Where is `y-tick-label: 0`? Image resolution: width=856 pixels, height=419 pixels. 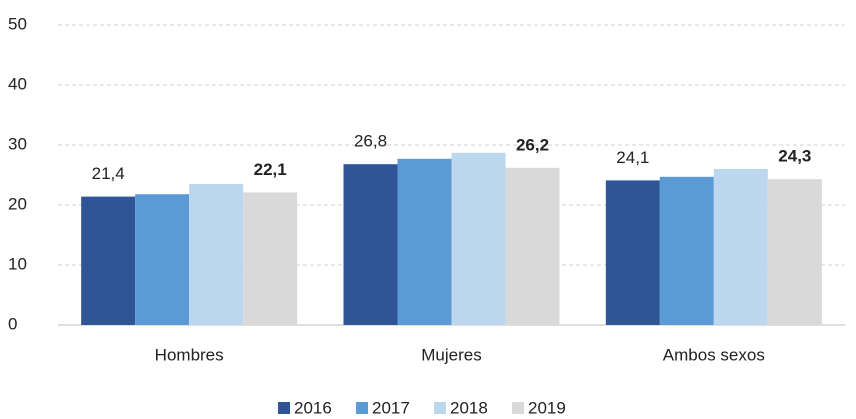 y-tick-label: 0 is located at coordinates (12, 323).